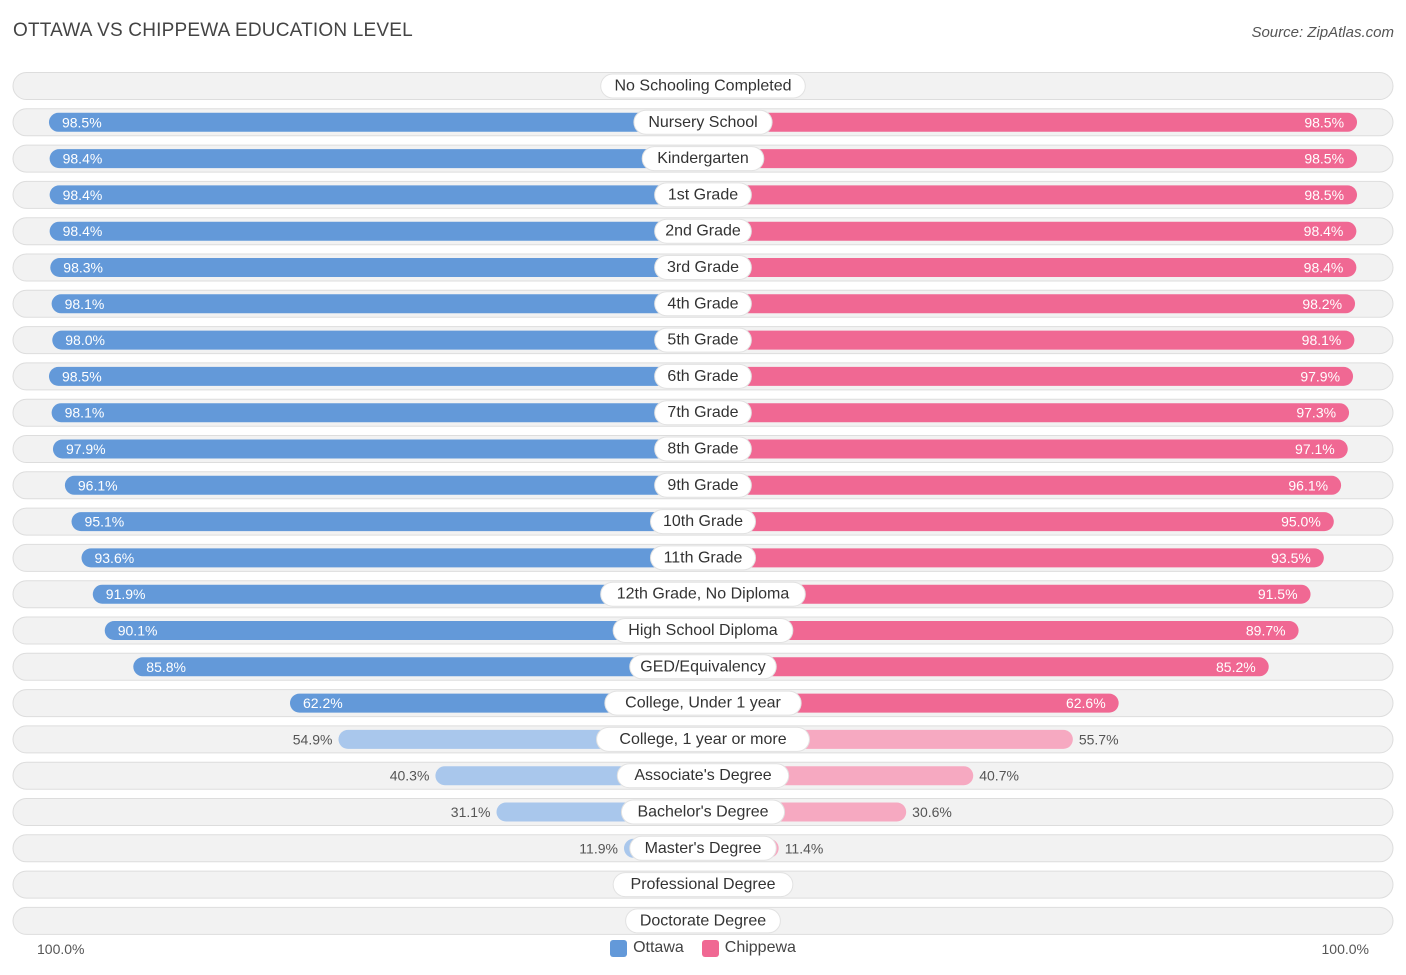  What do you see at coordinates (1278, 594) in the screenshot?
I see `value-label-chippewa: 91.5%` at bounding box center [1278, 594].